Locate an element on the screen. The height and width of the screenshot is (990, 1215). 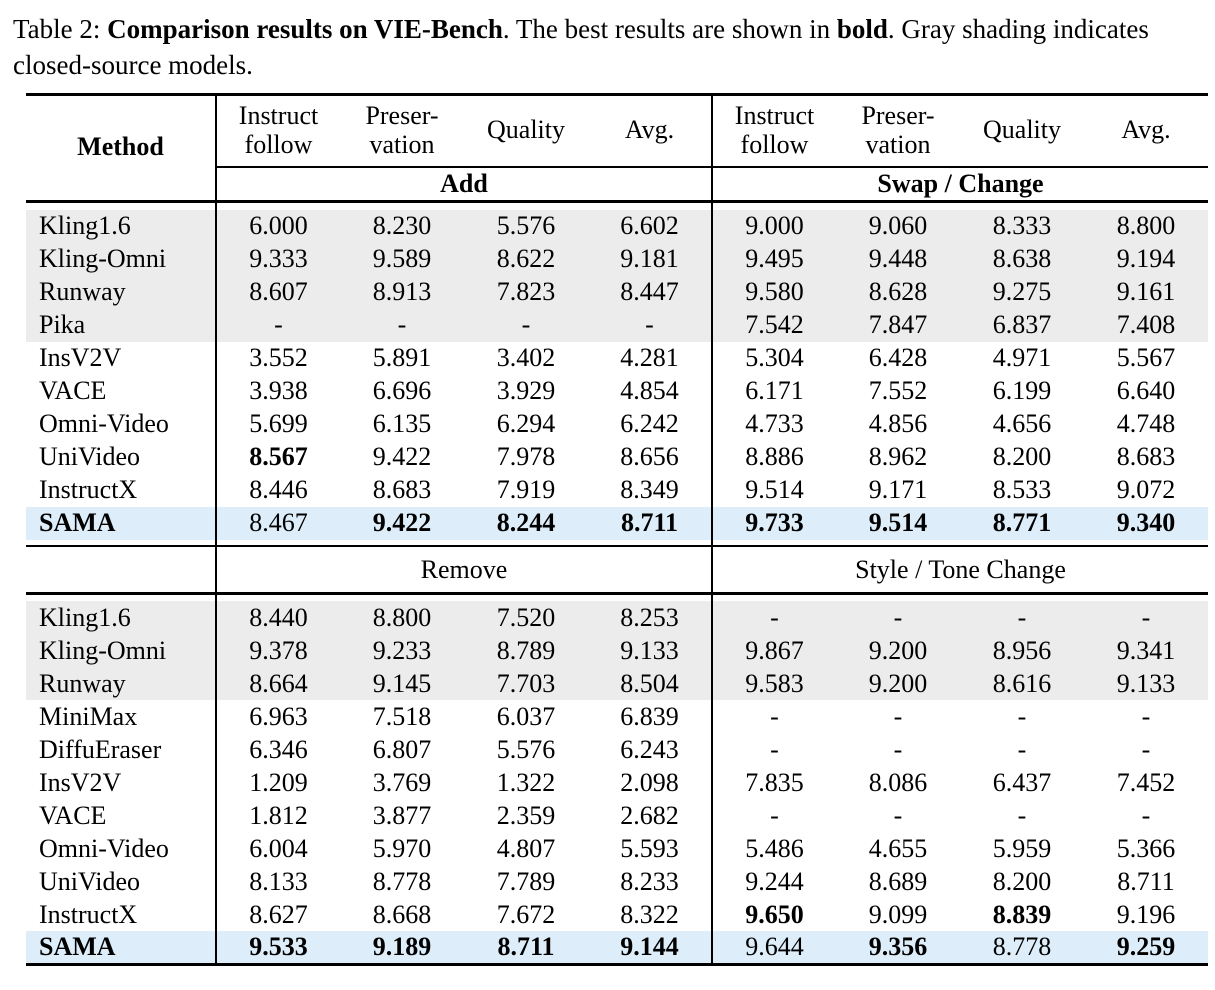
value-cell: 8.200 is located at coordinates (1022, 457).